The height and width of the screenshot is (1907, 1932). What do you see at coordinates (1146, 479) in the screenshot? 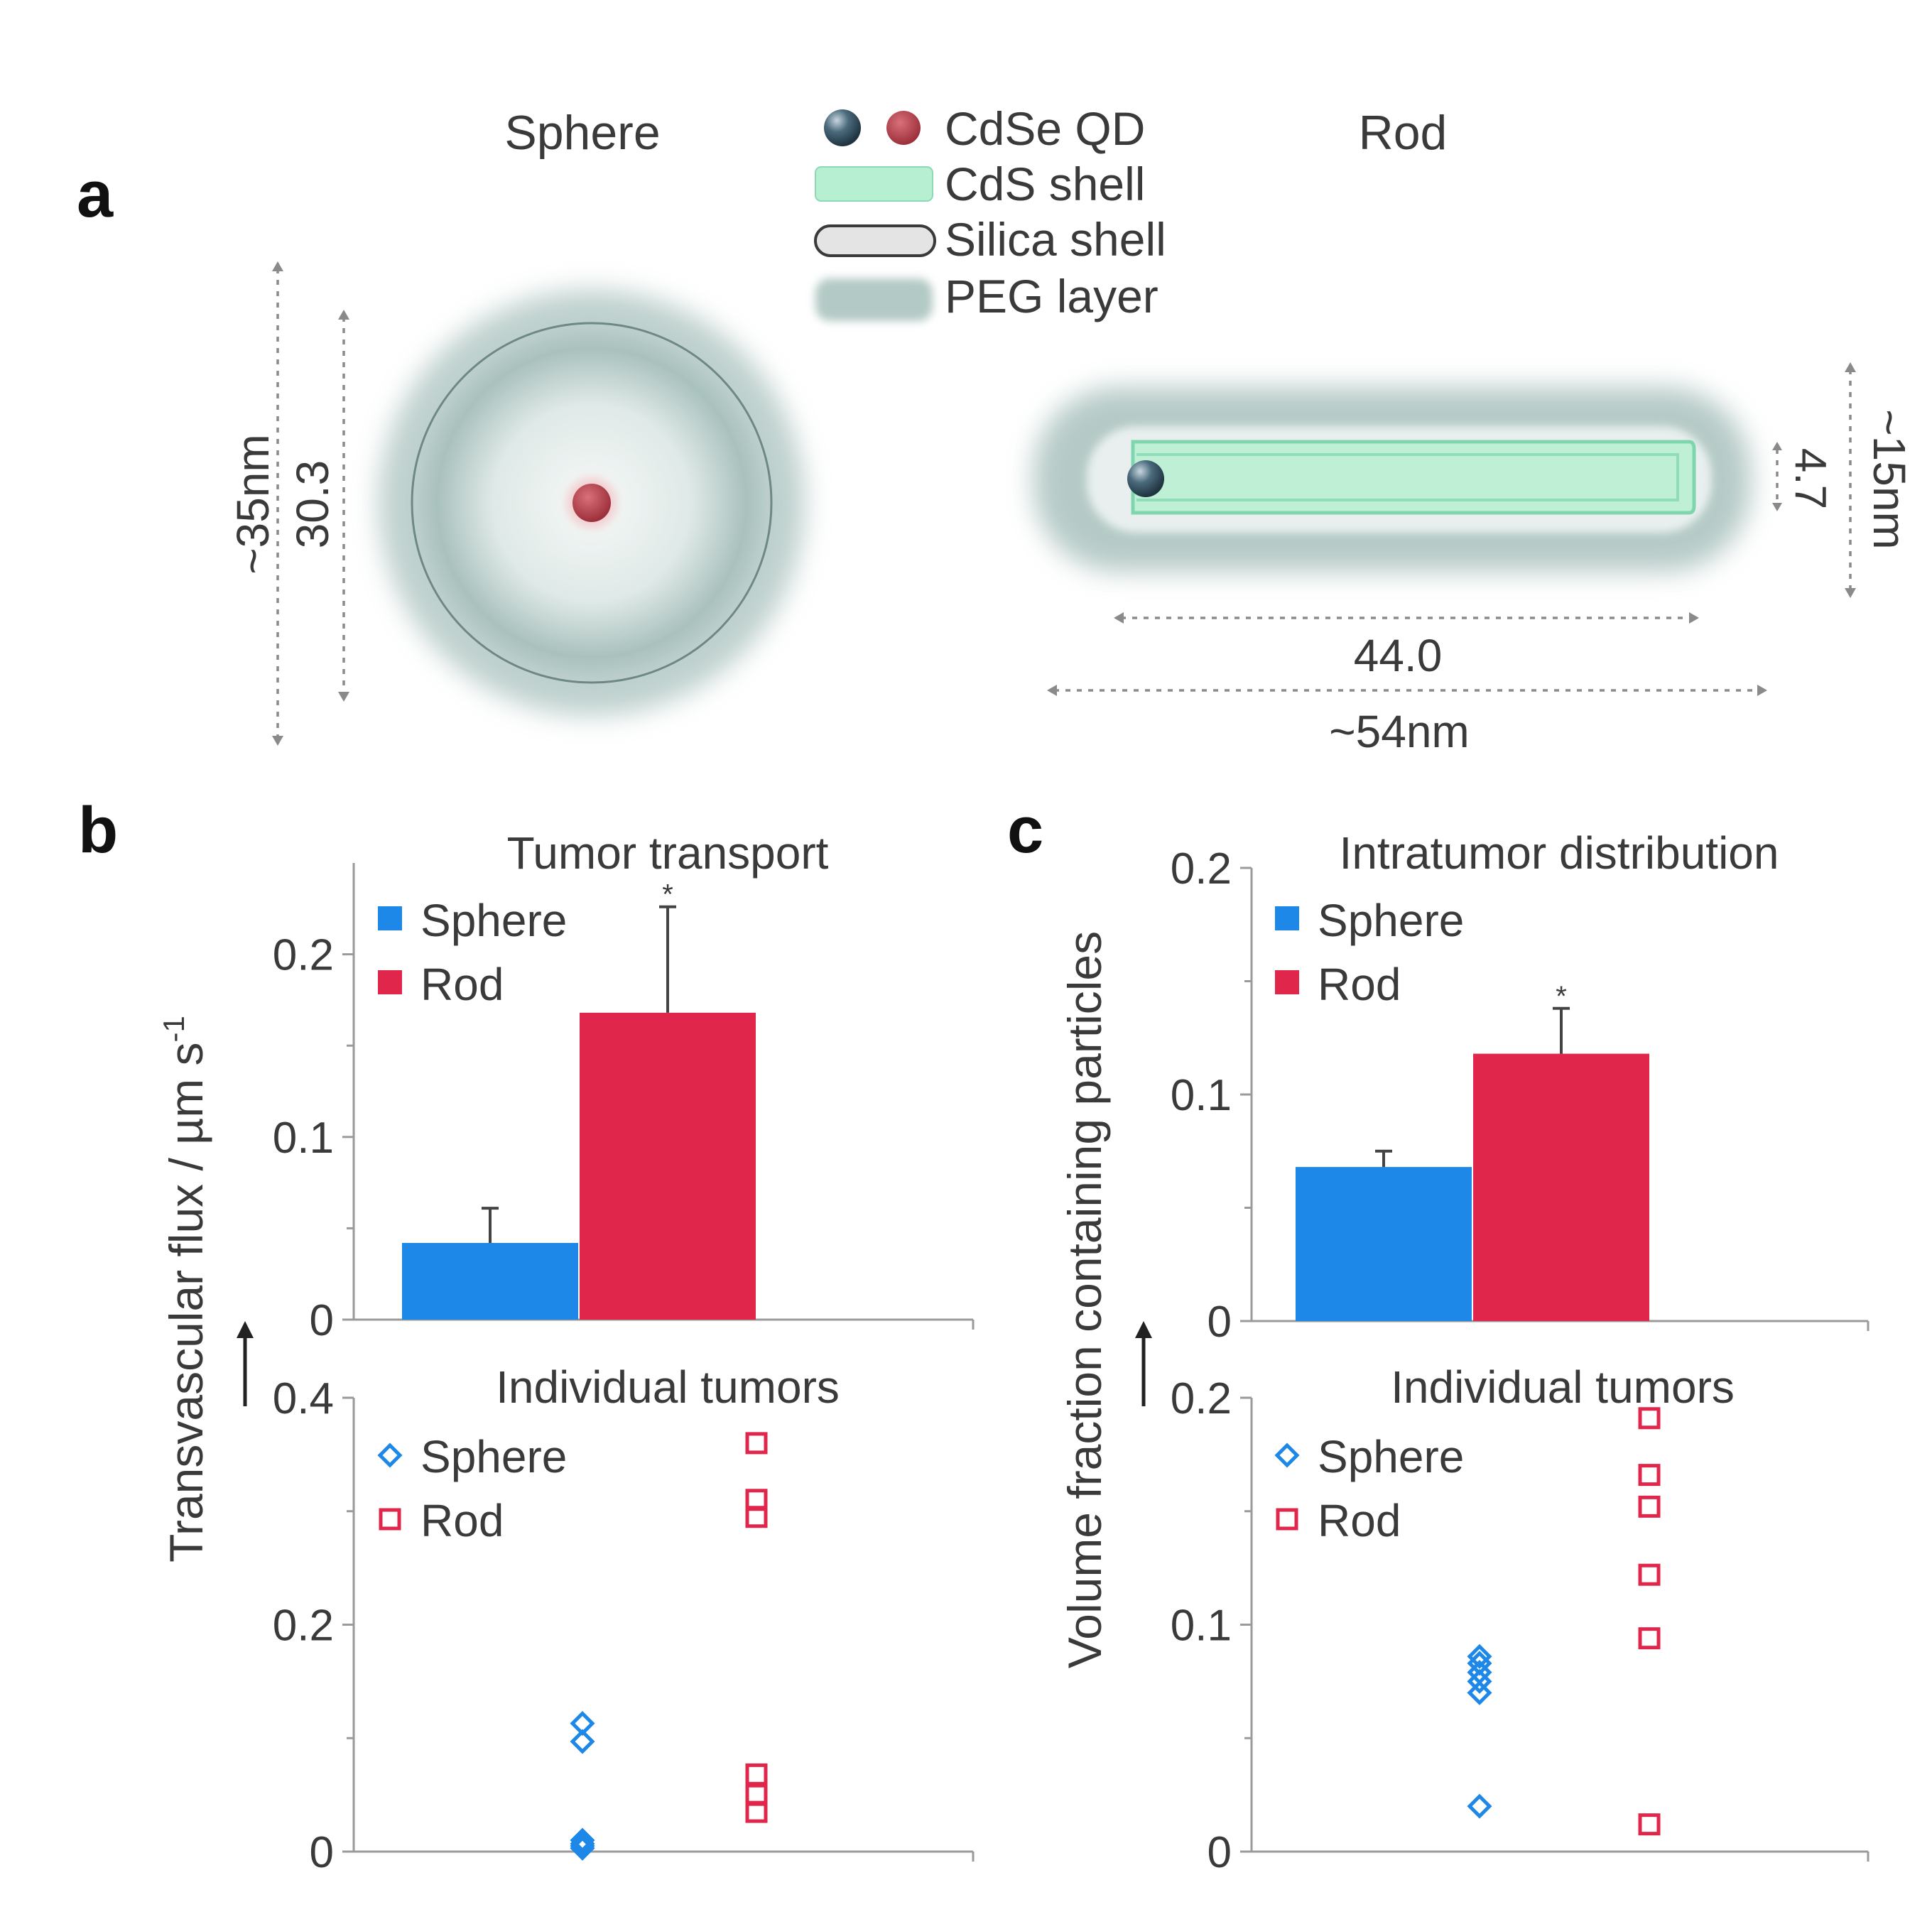
I see `rod-cdse-core` at bounding box center [1146, 479].